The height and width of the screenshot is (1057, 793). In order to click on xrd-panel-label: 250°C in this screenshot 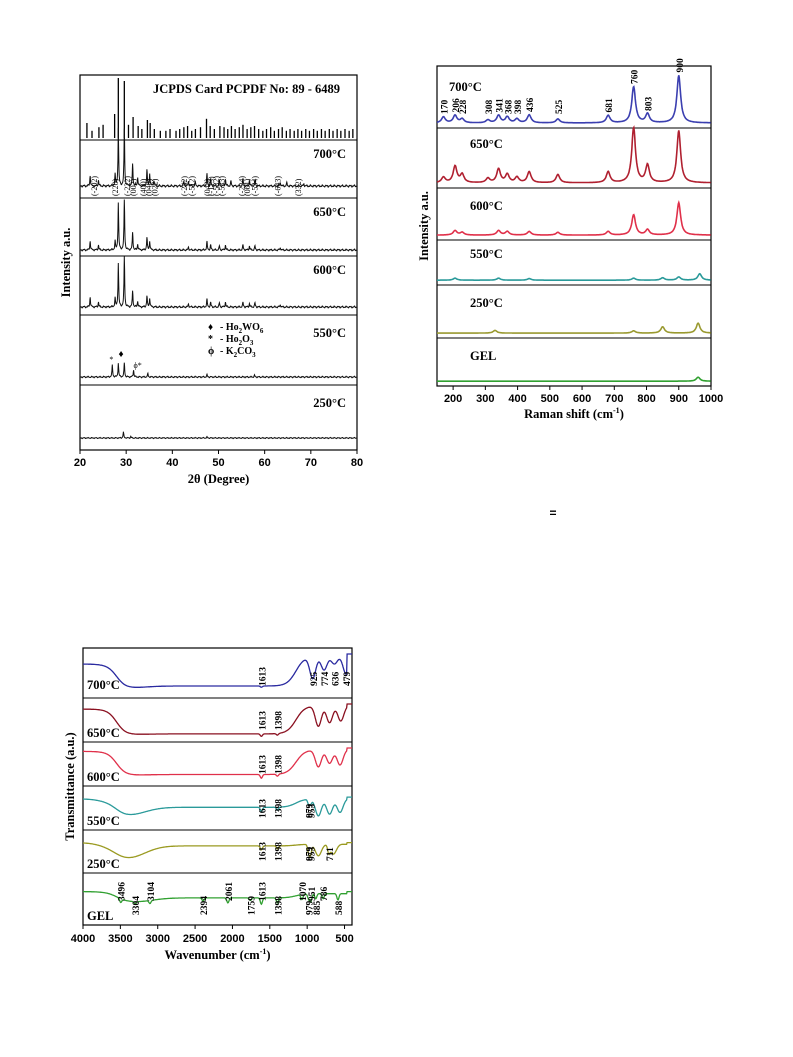, I will do `click(329, 403)`.